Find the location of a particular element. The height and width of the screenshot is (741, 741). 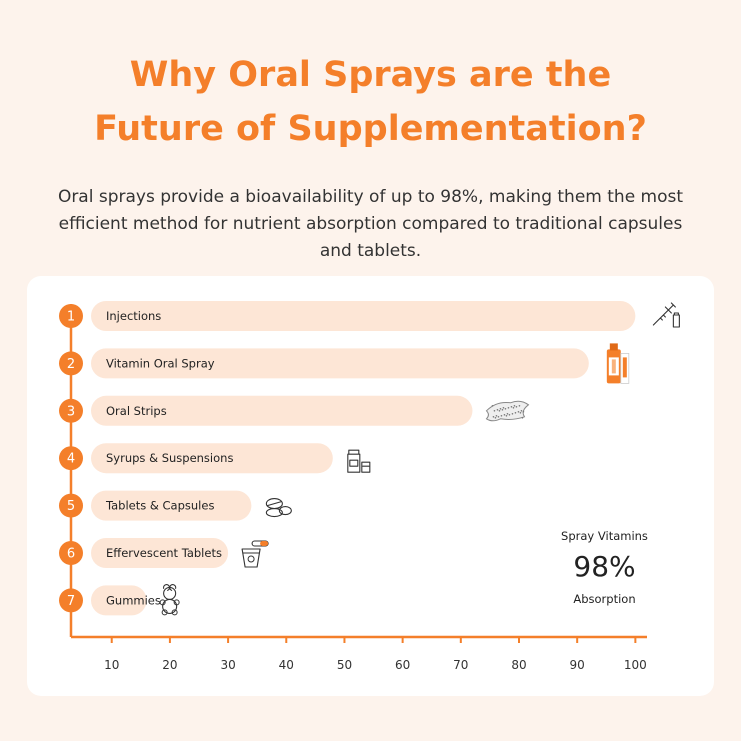

x-tick-label: 100 is located at coordinates (635, 665).